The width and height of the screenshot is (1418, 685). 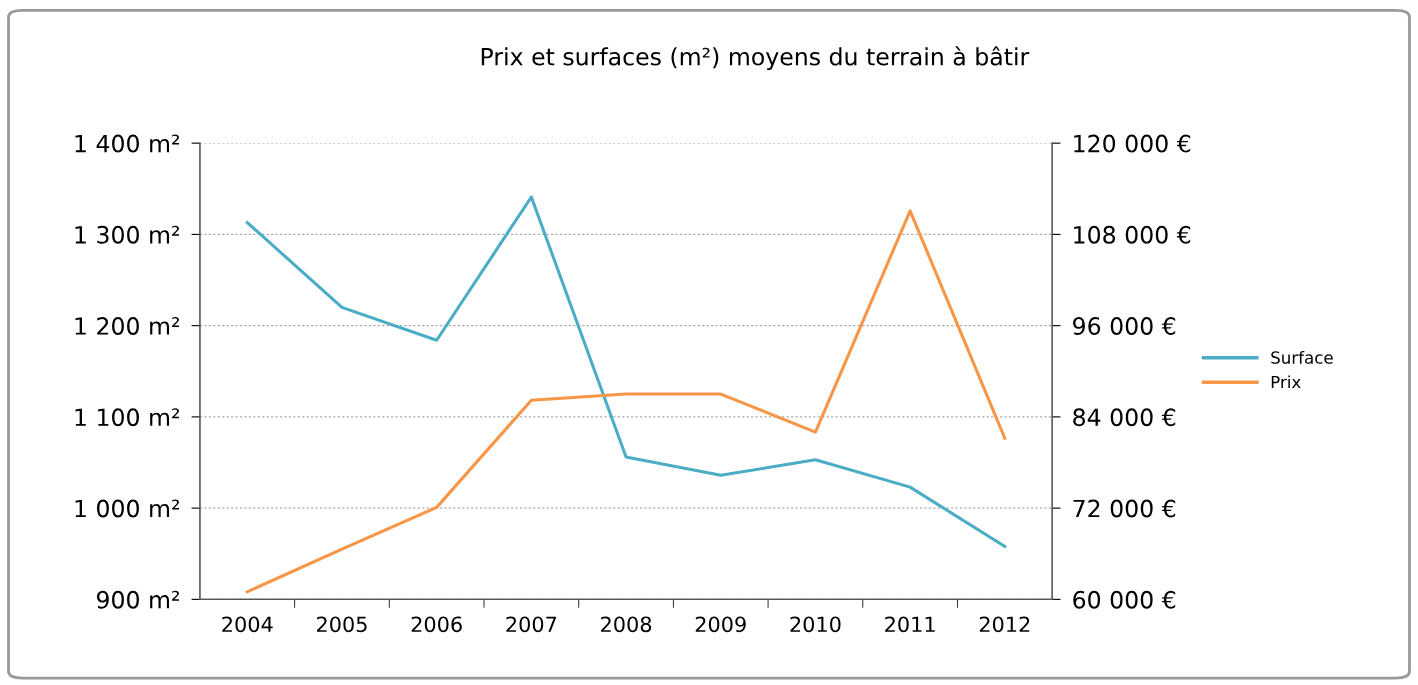 I want to click on x-tick-label: 2012, so click(x=1004, y=624).